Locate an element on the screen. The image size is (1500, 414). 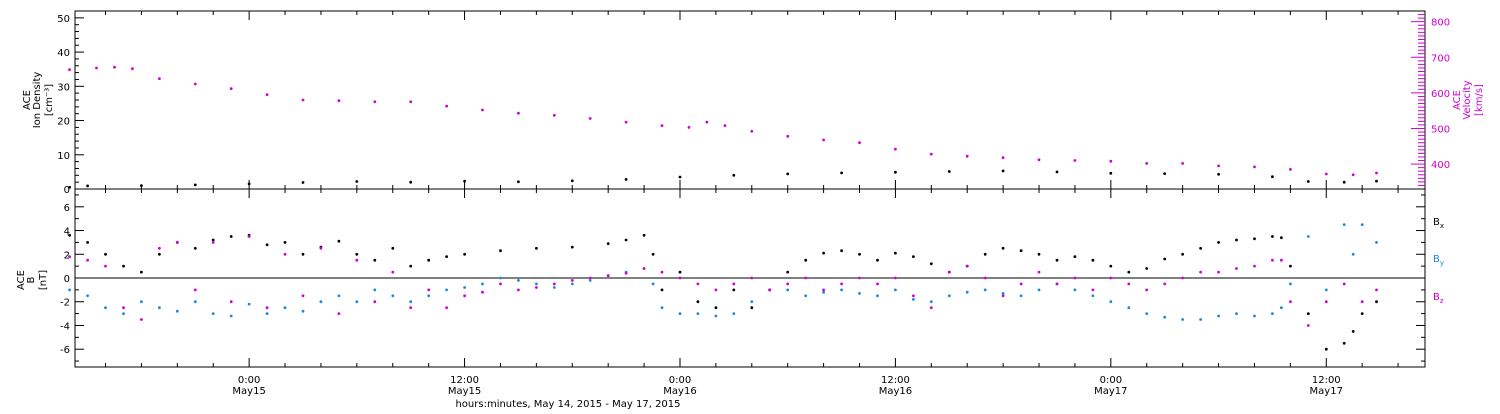
density-y-tick-label: 20 is located at coordinates (63, 122).